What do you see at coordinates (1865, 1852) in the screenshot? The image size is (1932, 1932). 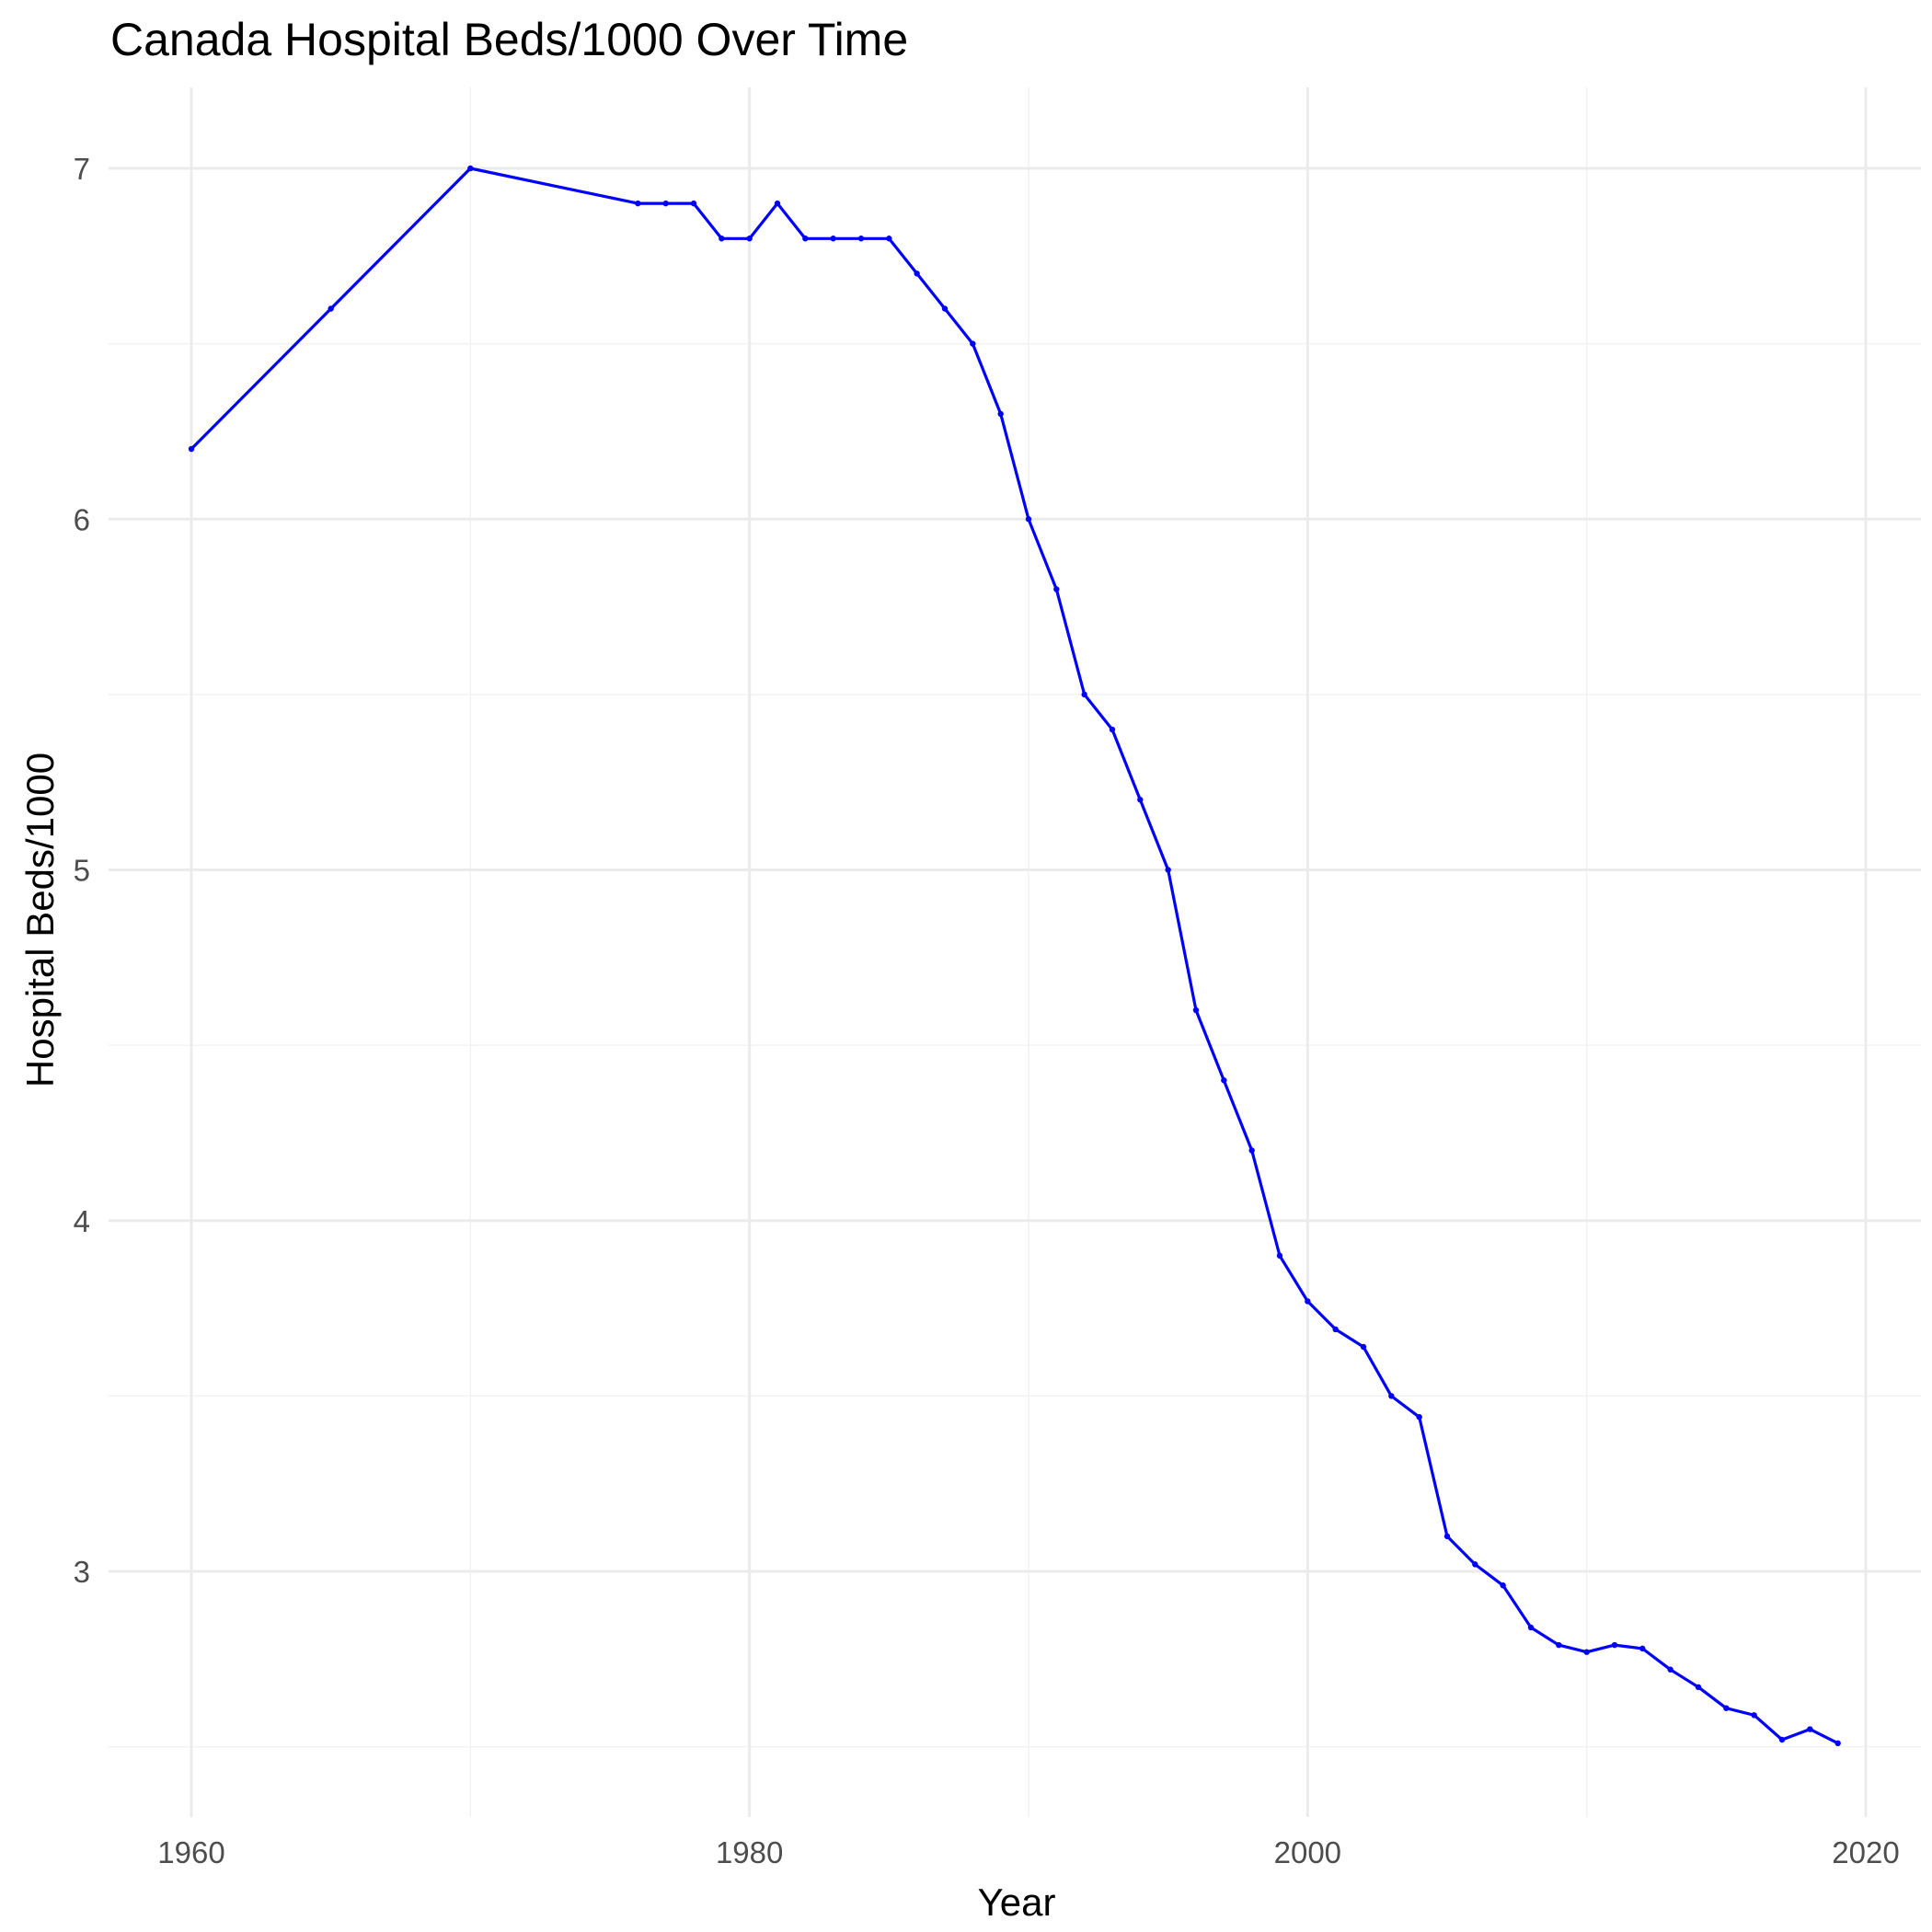 I see `x-tick-label: 2020` at bounding box center [1865, 1852].